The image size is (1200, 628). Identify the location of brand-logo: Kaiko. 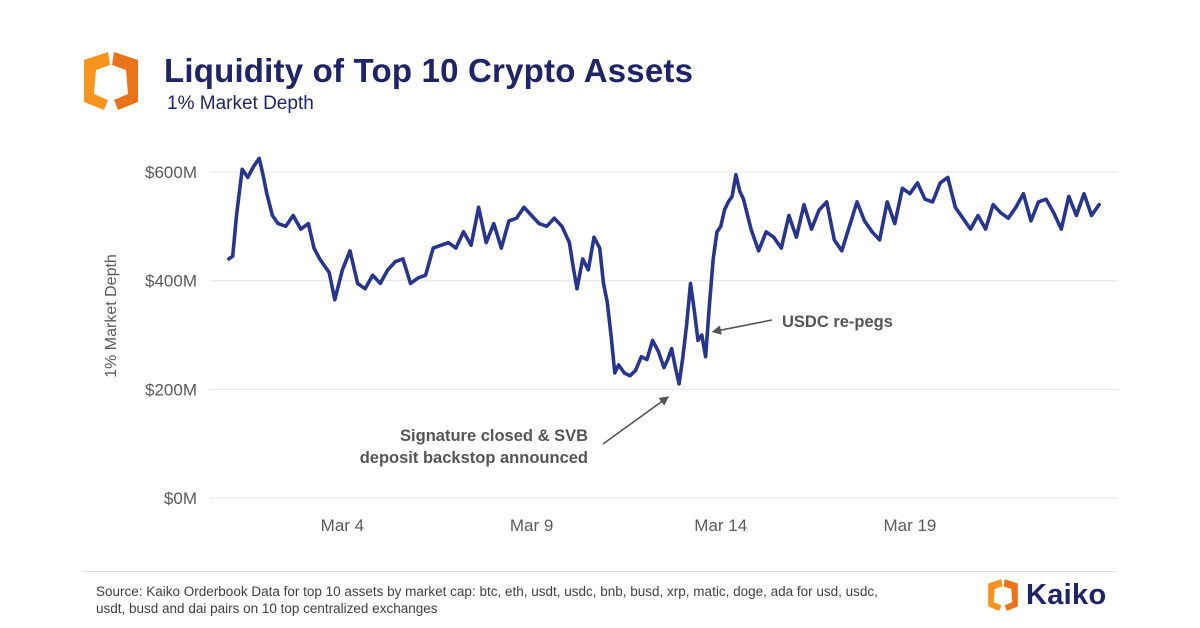
(1046, 595).